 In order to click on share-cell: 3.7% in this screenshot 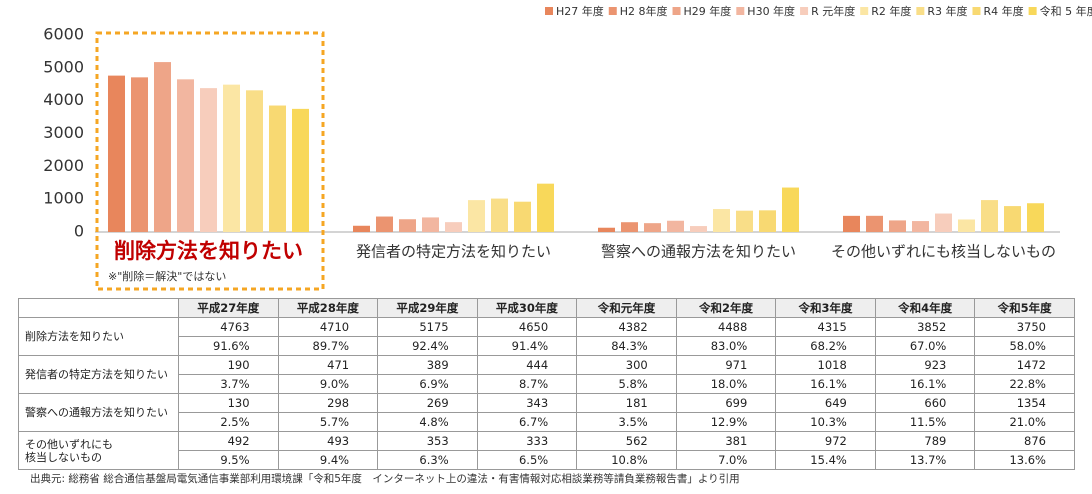, I will do `click(228, 384)`.